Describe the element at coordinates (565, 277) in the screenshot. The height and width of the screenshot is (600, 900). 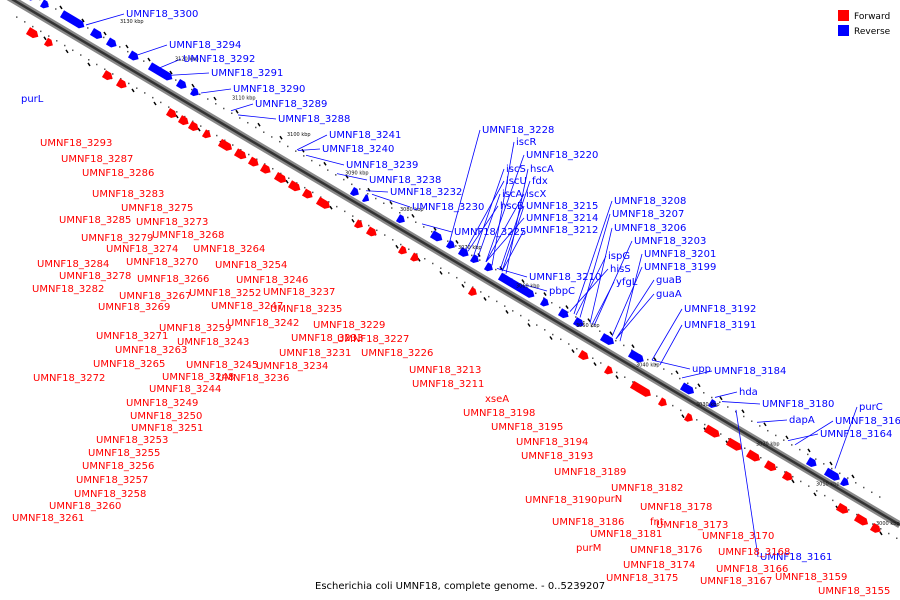
I see `reverse-gene-label: UMNF18_3210` at that location.